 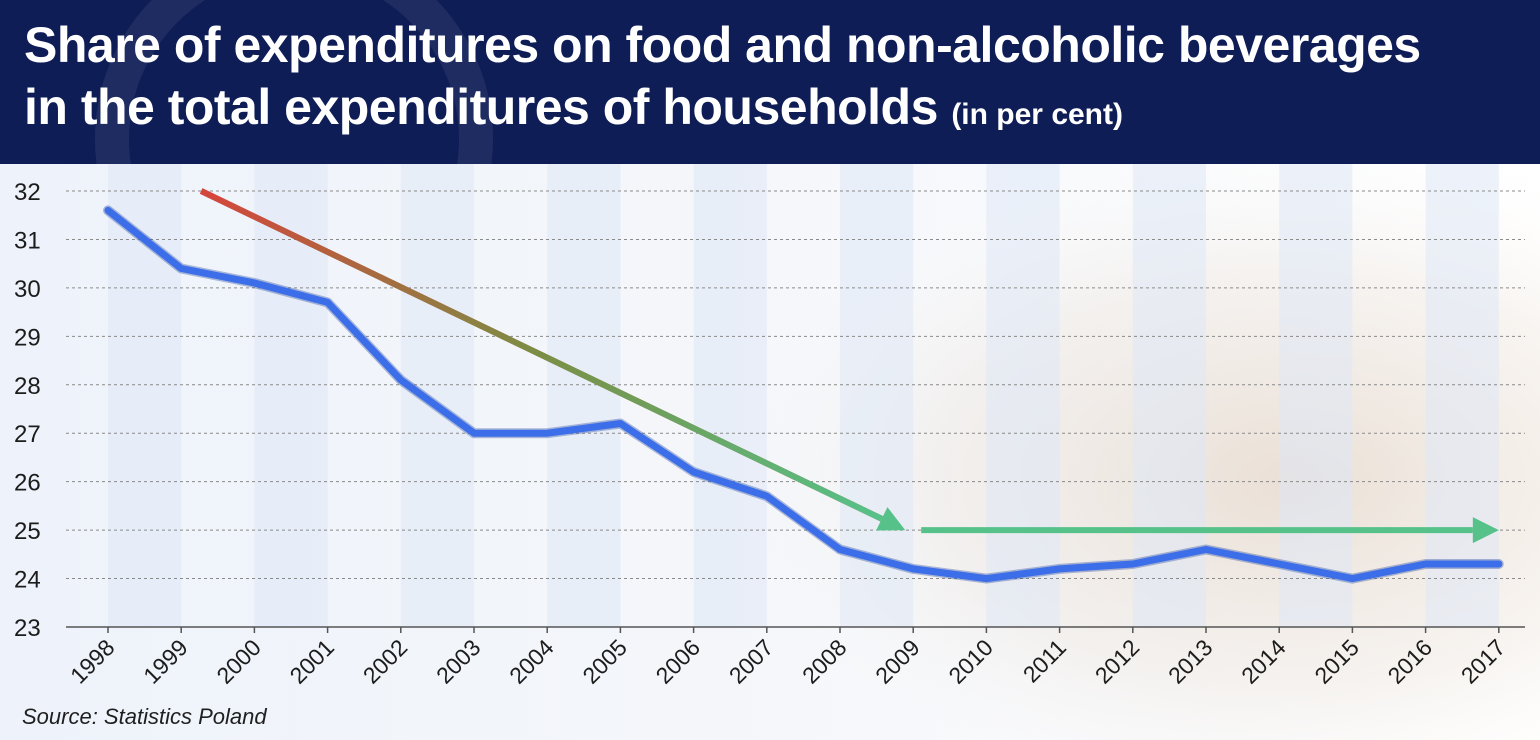 I want to click on y-tick-label: 26, so click(x=27, y=483).